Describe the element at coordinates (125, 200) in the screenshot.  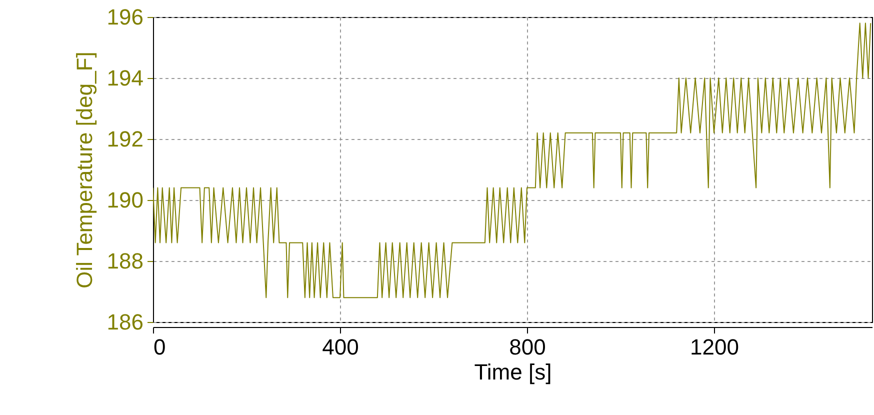
I see `y-tick-label: 190` at that location.